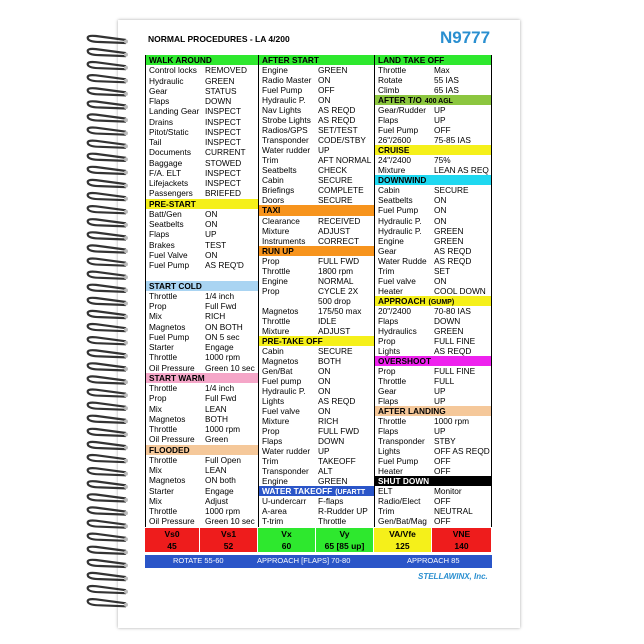 This screenshot has height=644, width=644. Describe the element at coordinates (433, 311) in the screenshot. I see `checklist-row: 20"/2400 70-80 IAS` at that location.